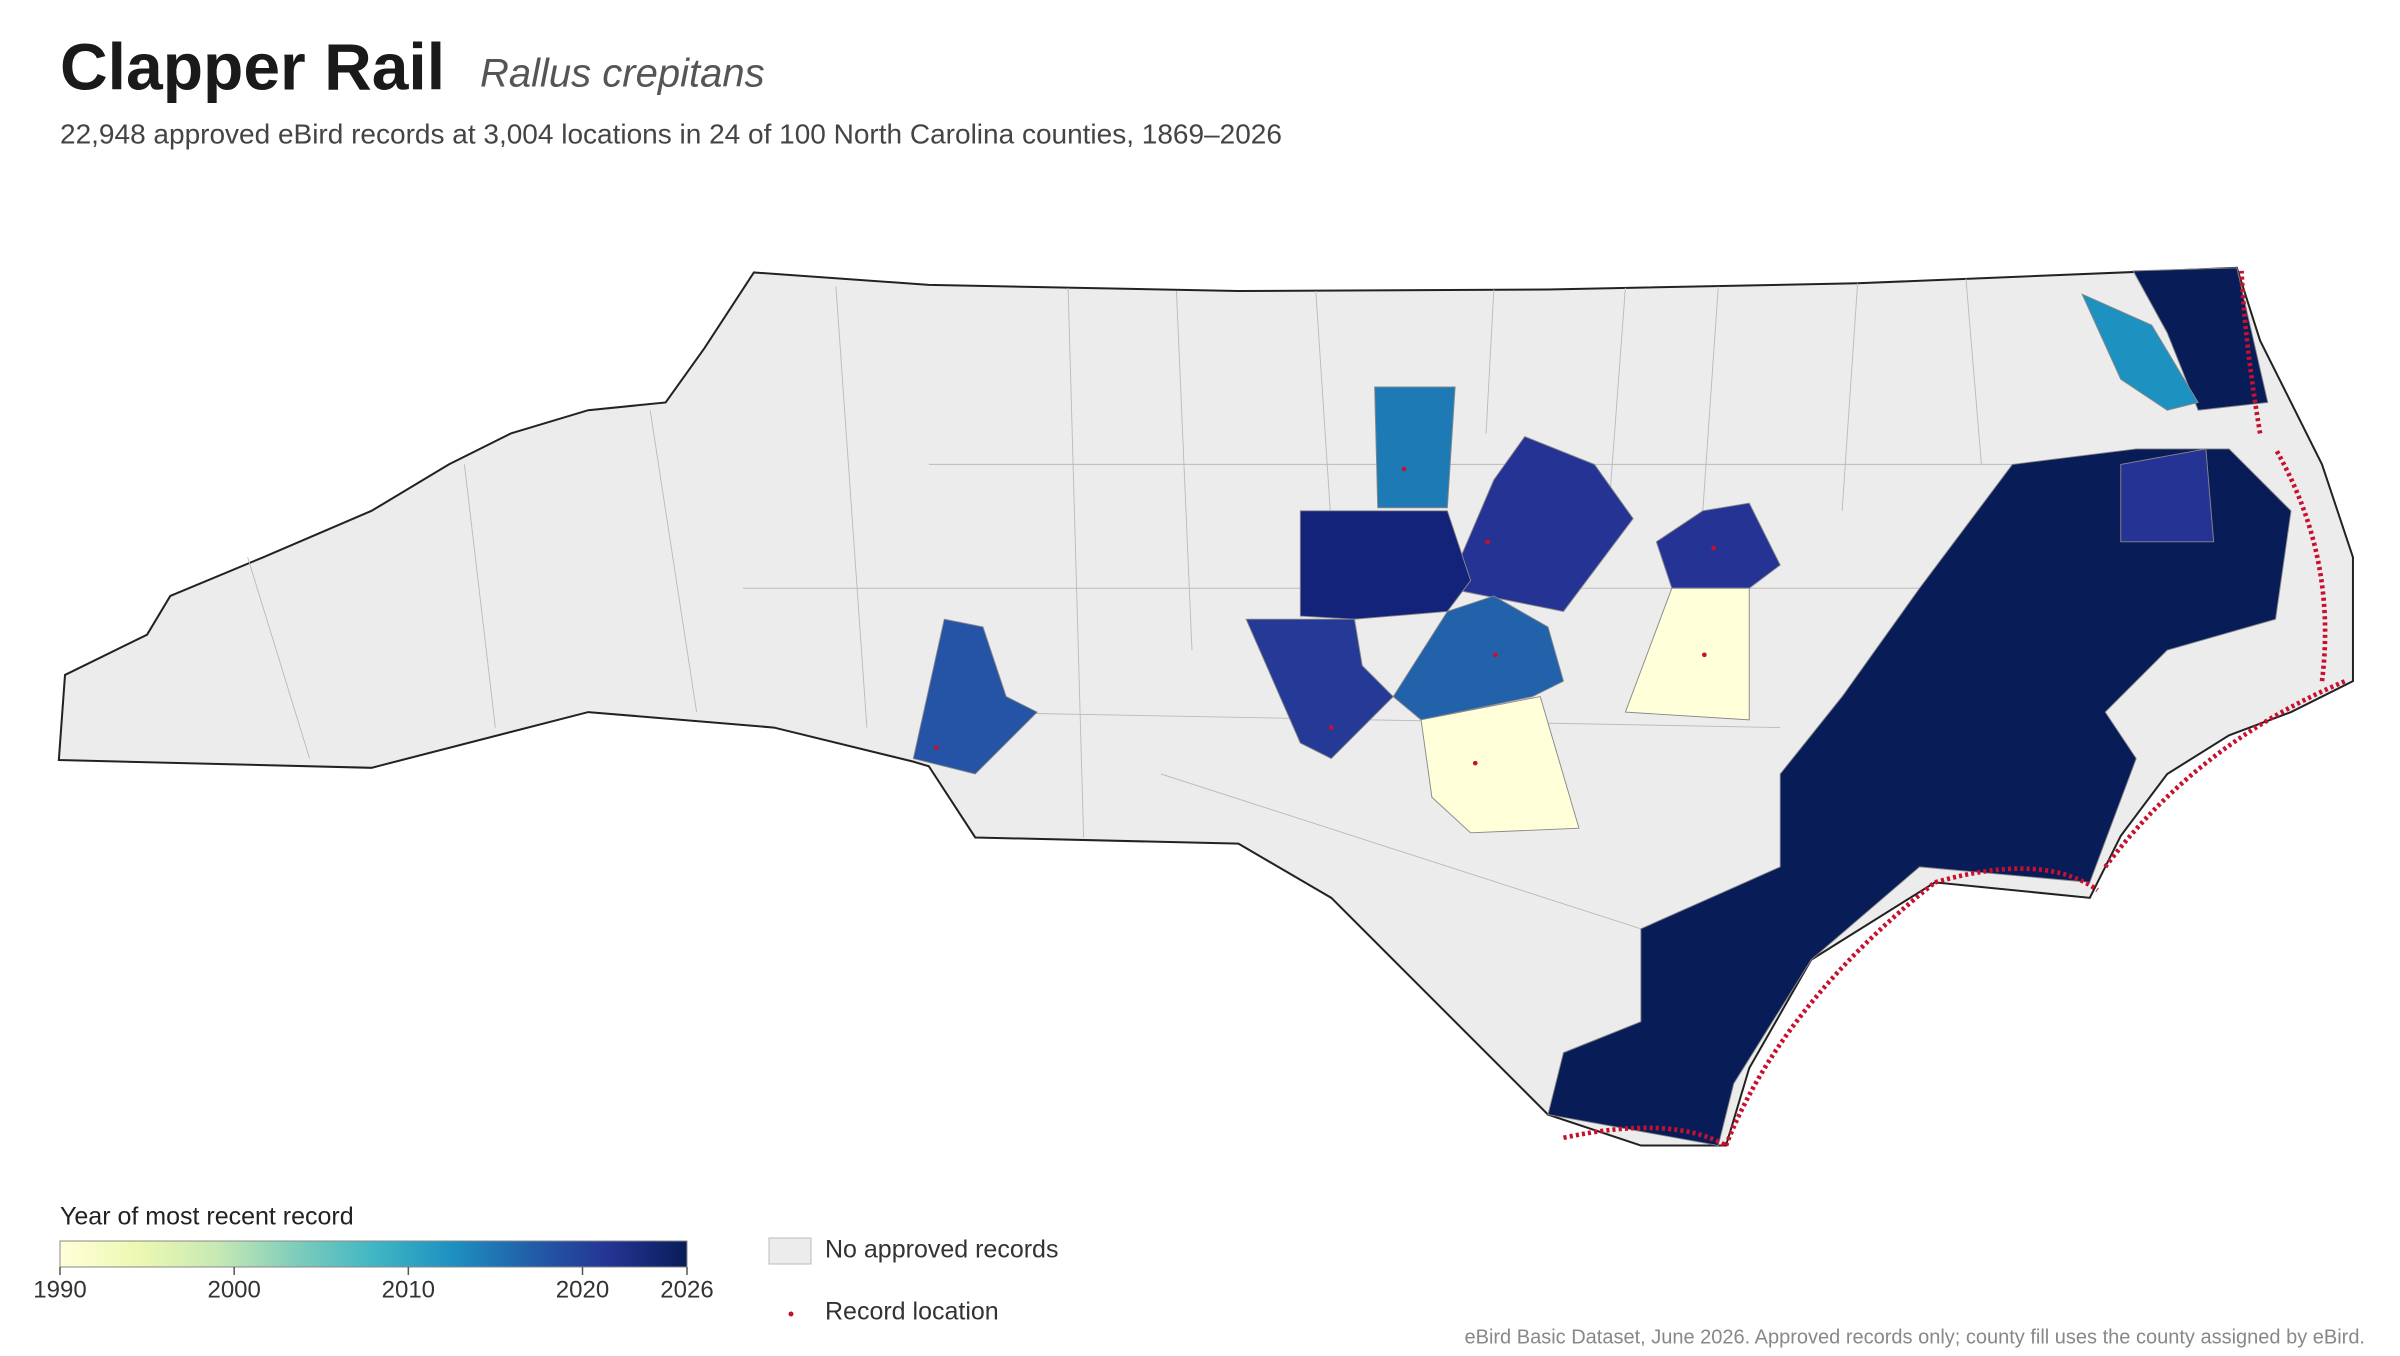 The image size is (2400, 1356). I want to click on colorbar, so click(373, 1254).